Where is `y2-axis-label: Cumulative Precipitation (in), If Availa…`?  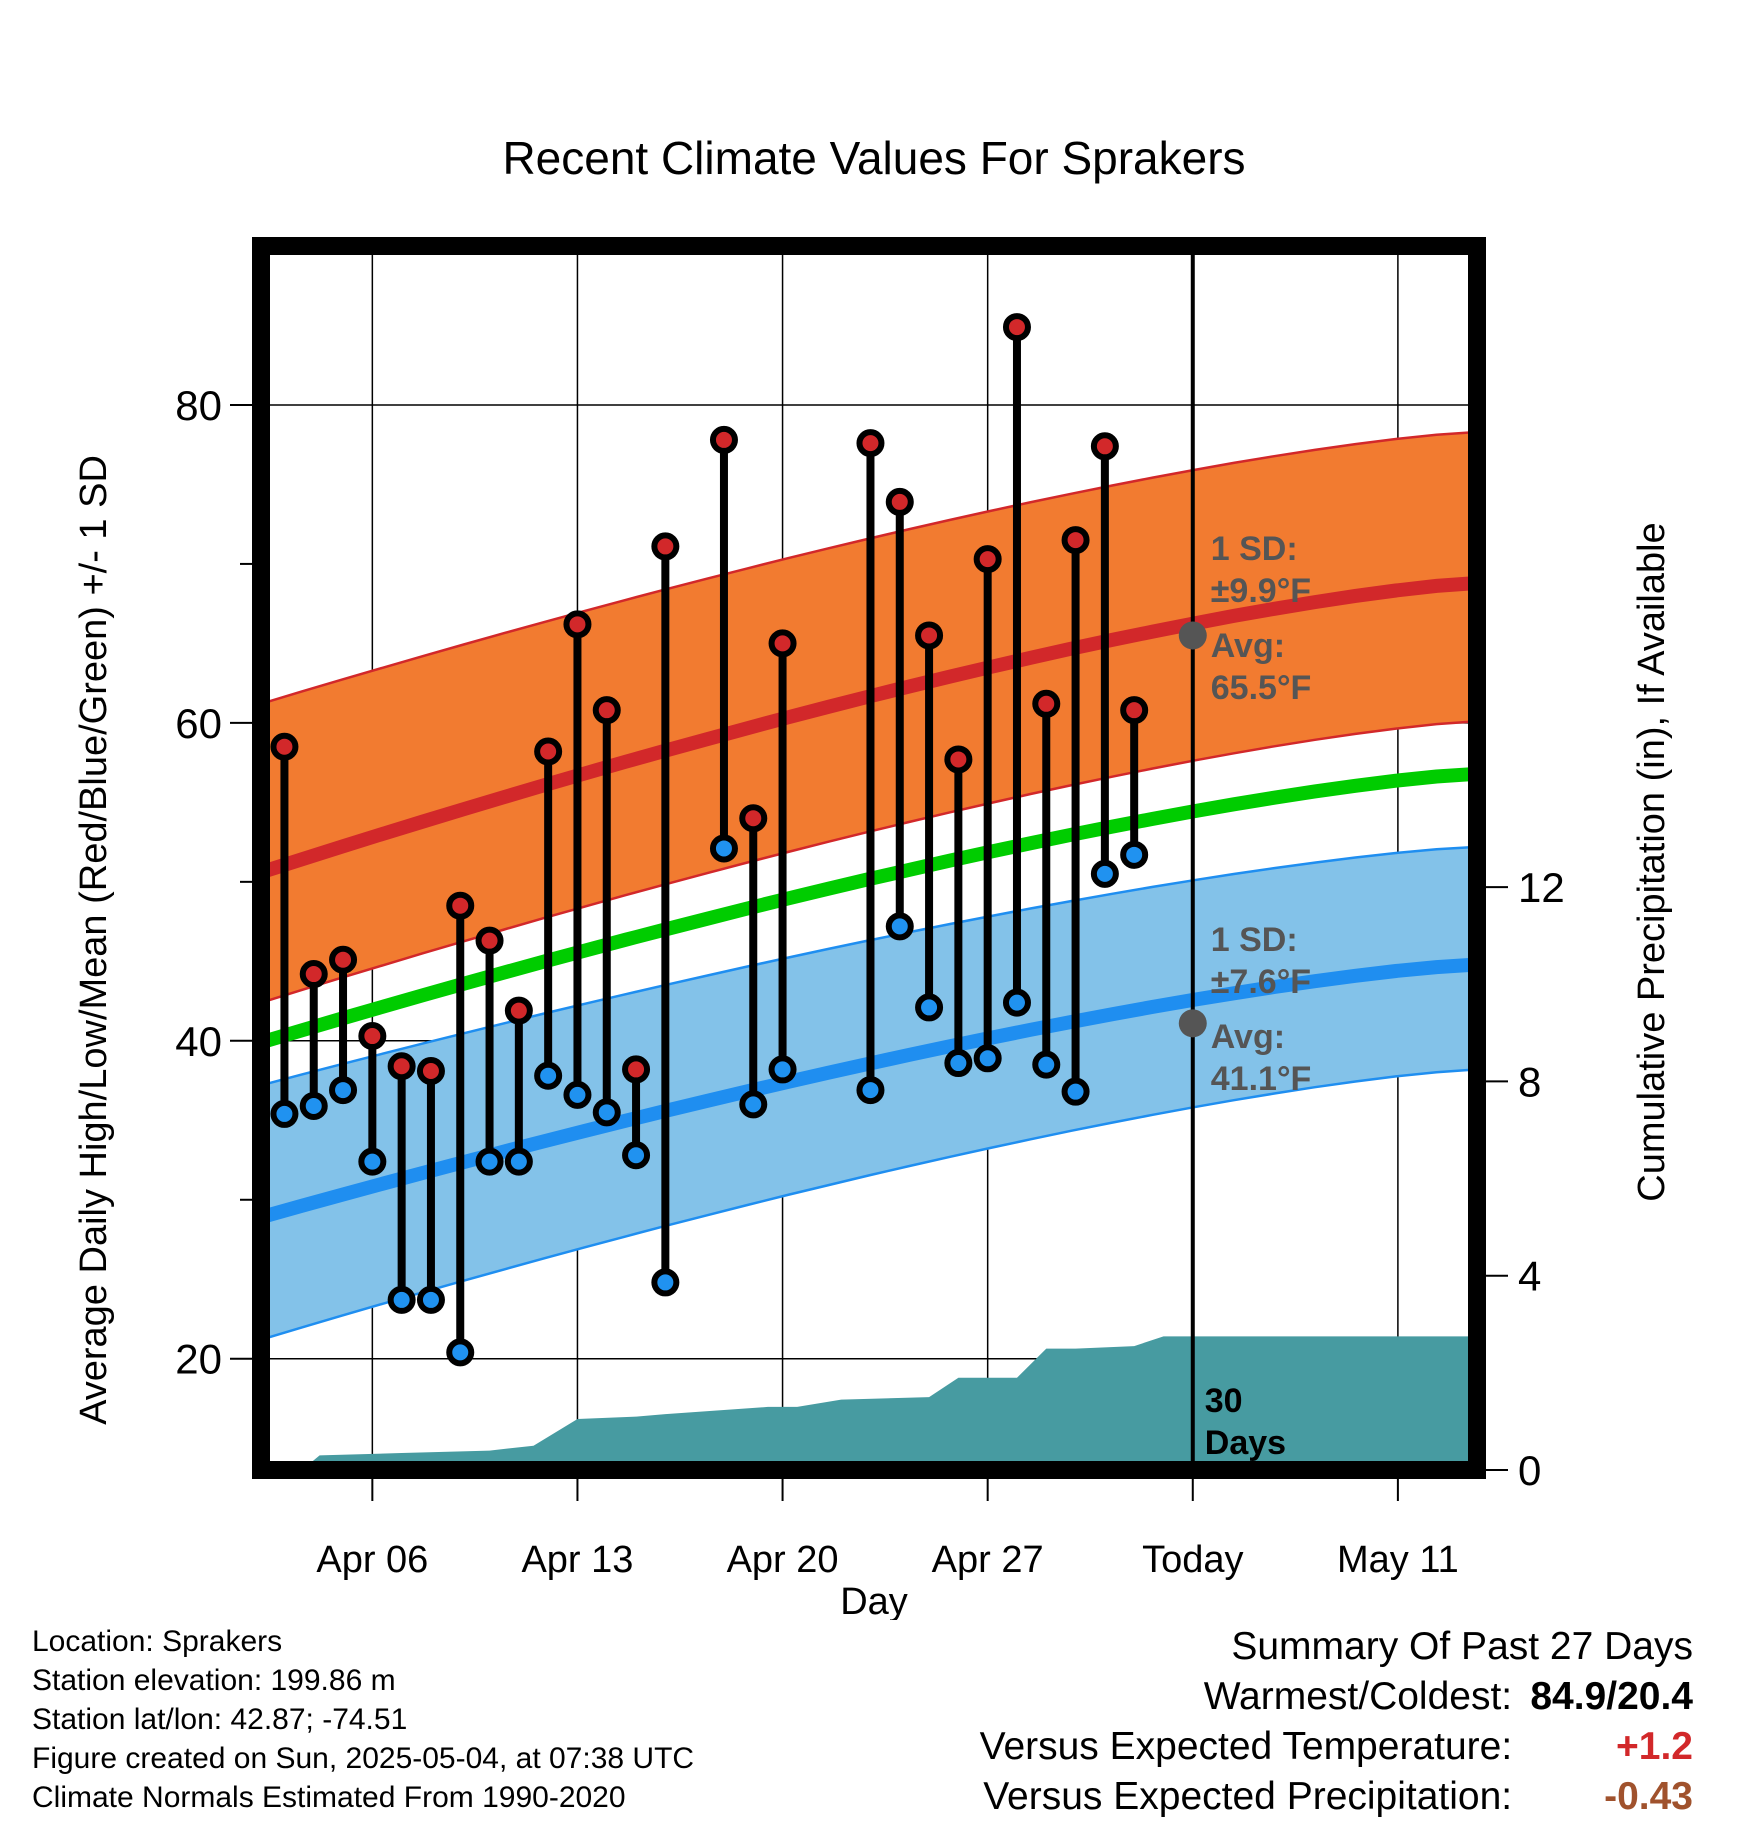 y2-axis-label: Cumulative Precipitation (in), If Availa… is located at coordinates (1652, 861).